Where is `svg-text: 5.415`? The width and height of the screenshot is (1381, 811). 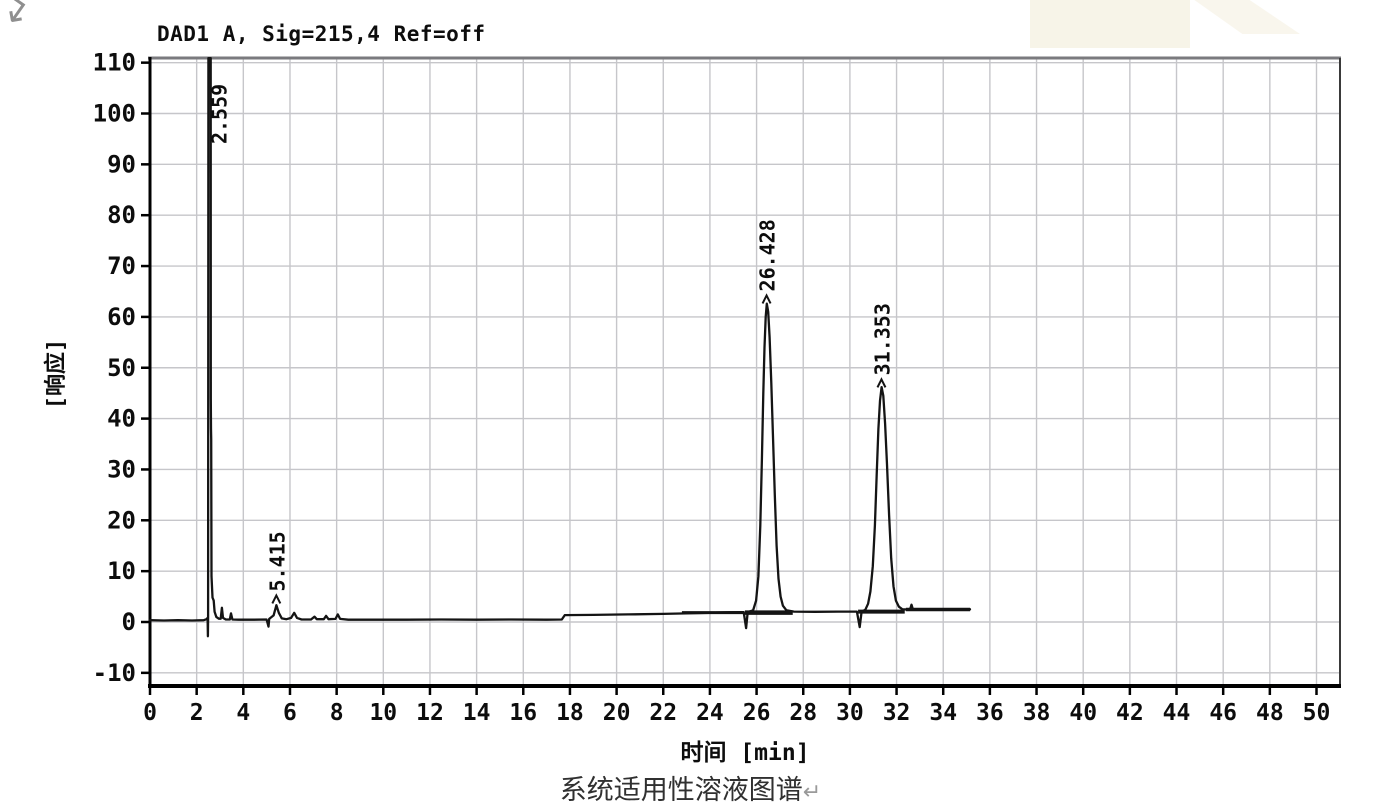
svg-text: 5.415 is located at coordinates (277, 561).